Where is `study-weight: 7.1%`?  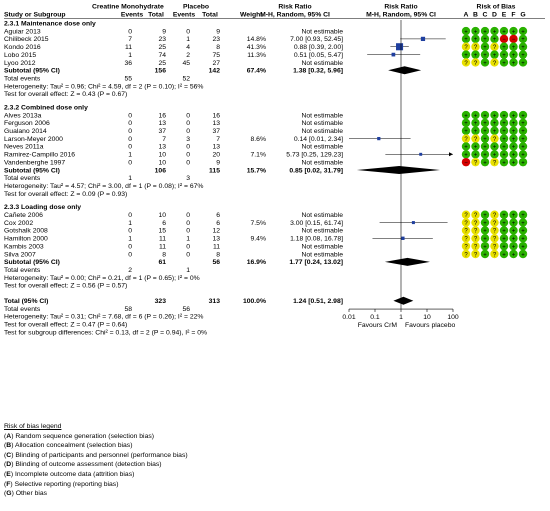
study-weight: 7.1% is located at coordinates (259, 155).